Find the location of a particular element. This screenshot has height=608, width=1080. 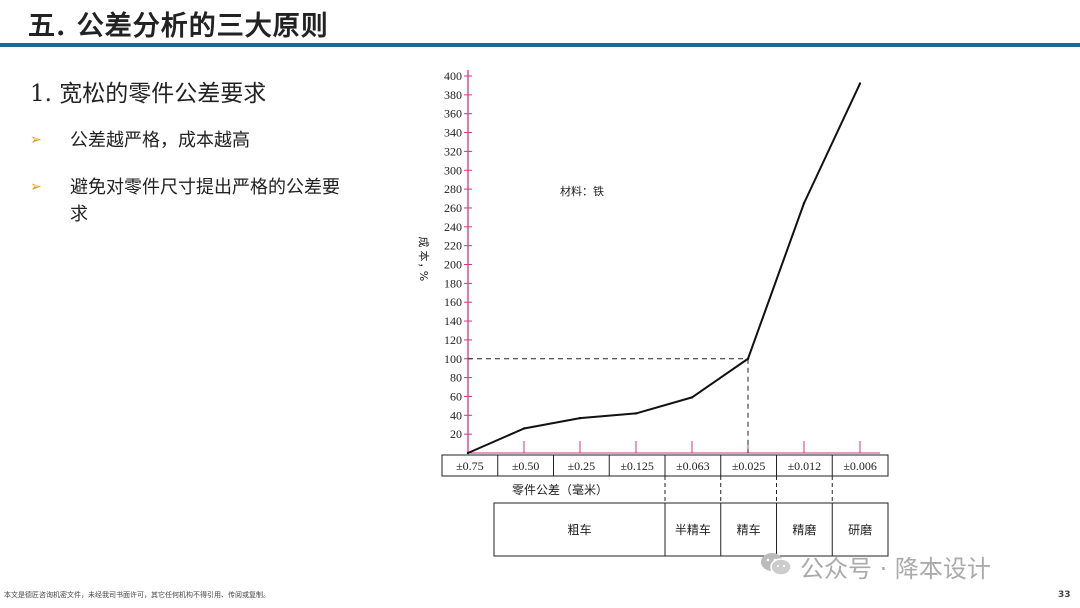

y-tick-label: 220 is located at coordinates (453, 246).